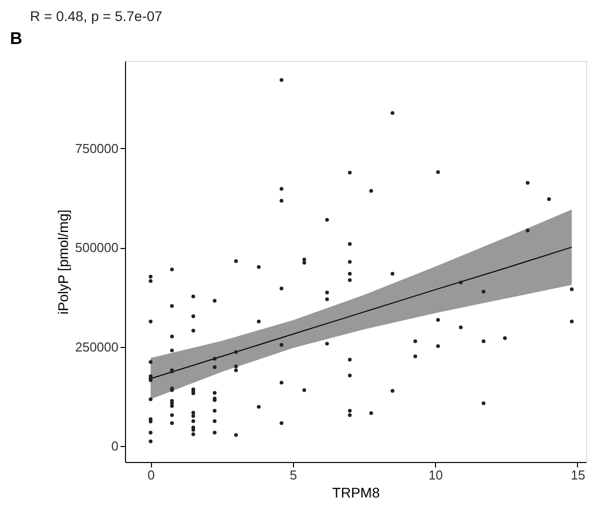 The width and height of the screenshot is (596, 510). Describe the element at coordinates (114, 446) in the screenshot. I see `y-tick-label: 0` at that location.